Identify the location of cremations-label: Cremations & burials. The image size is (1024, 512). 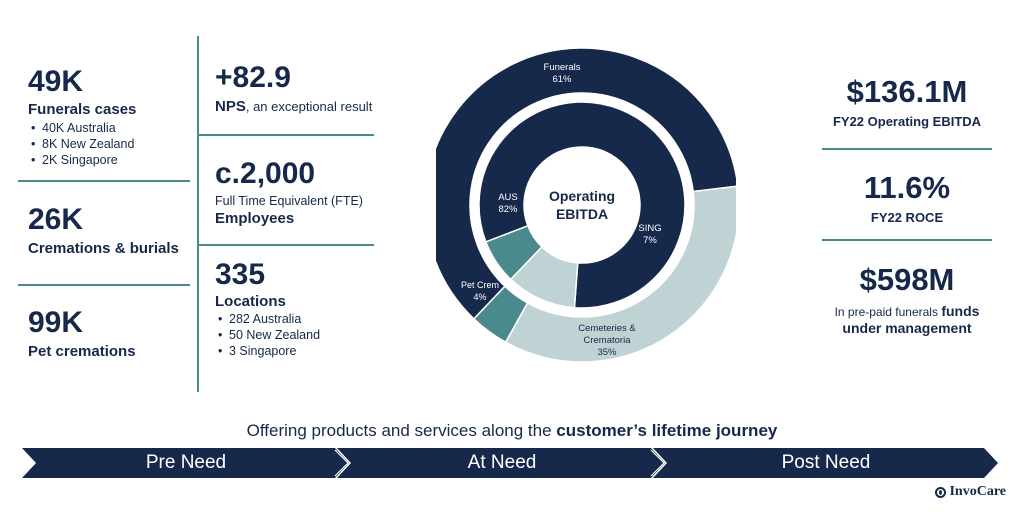
(103, 248).